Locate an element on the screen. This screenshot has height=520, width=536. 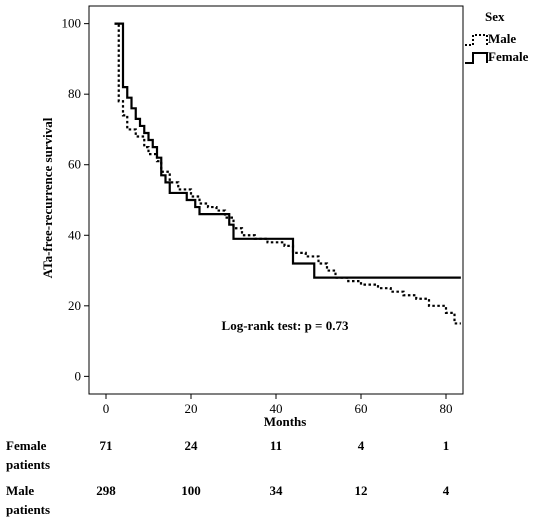
x-axis-label: Months is located at coordinates (285, 421).